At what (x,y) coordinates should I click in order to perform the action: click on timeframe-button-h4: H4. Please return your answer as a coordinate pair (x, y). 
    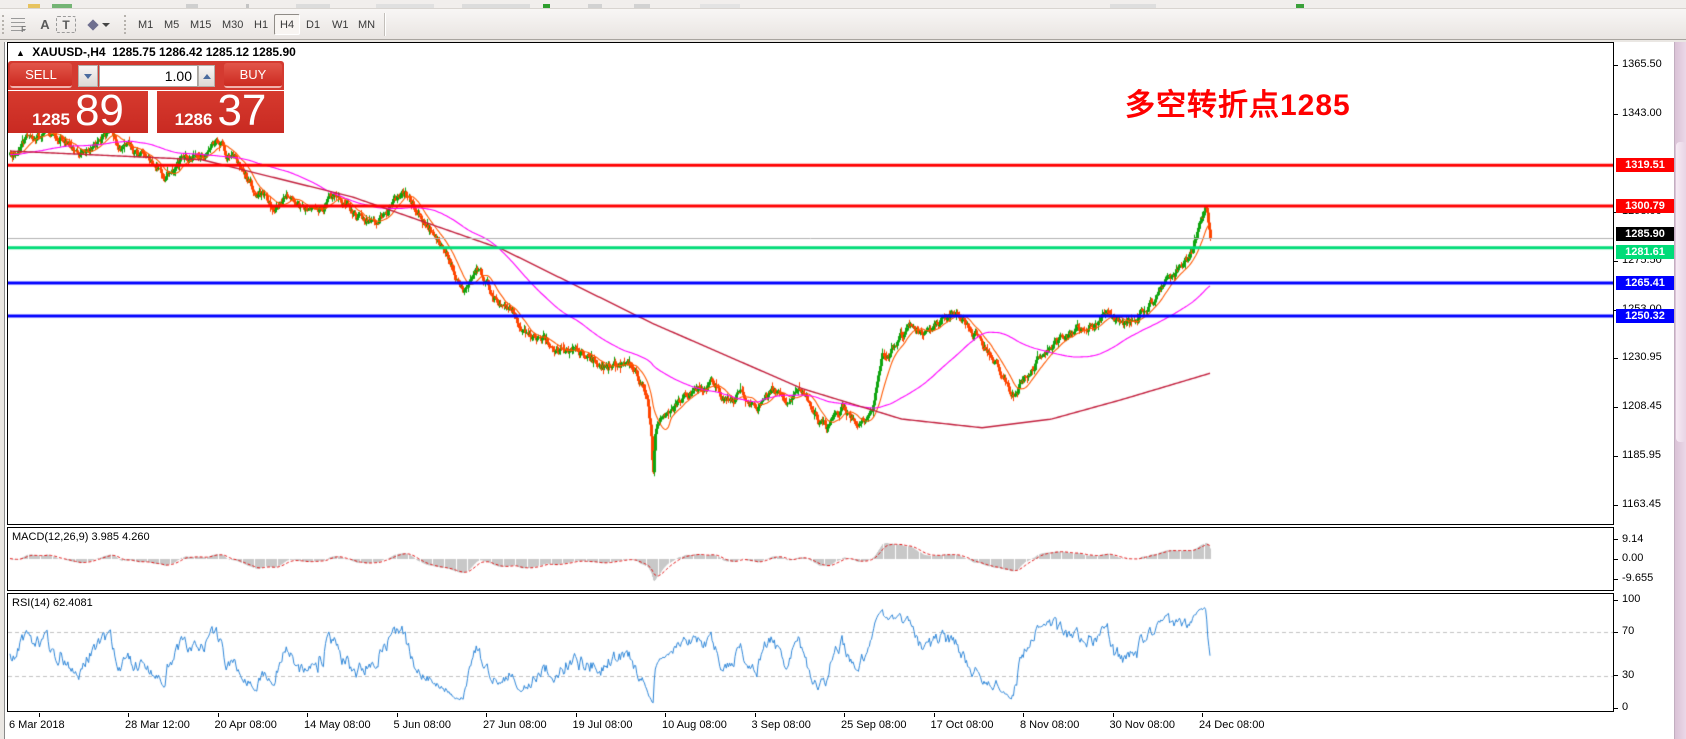
    Looking at the image, I should click on (287, 24).